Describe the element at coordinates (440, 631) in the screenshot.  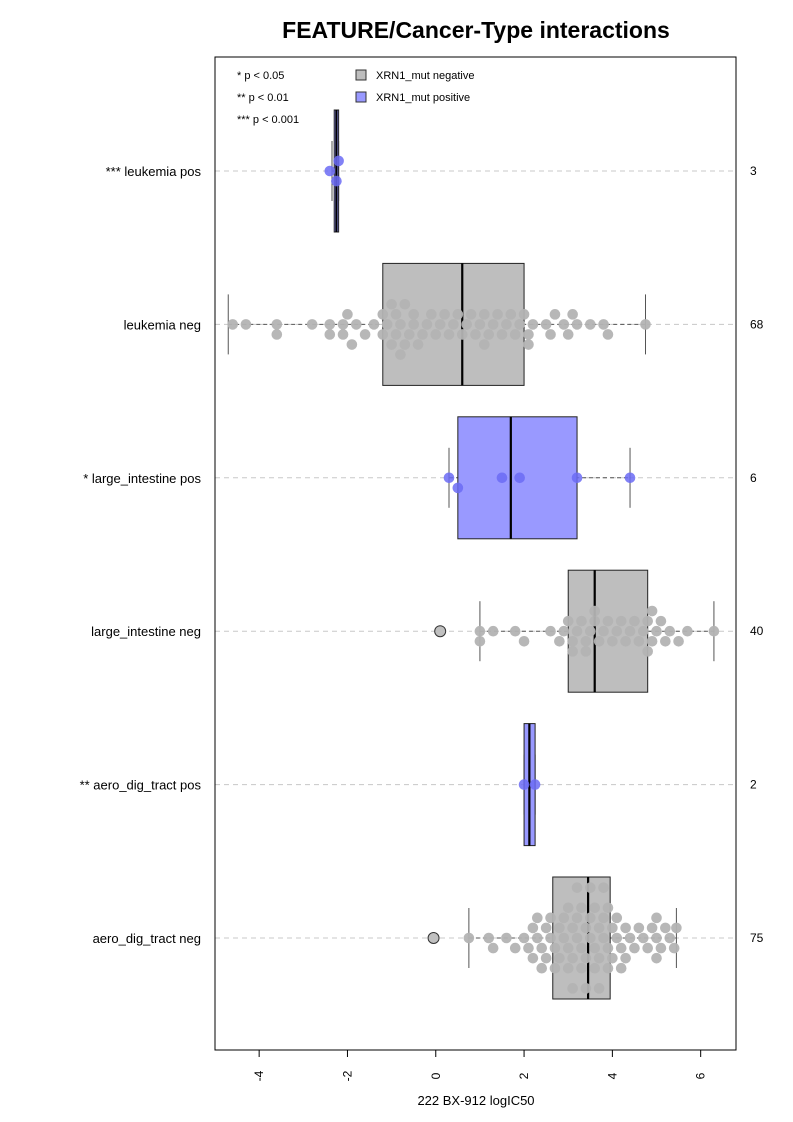
I see `outlier-point` at that location.